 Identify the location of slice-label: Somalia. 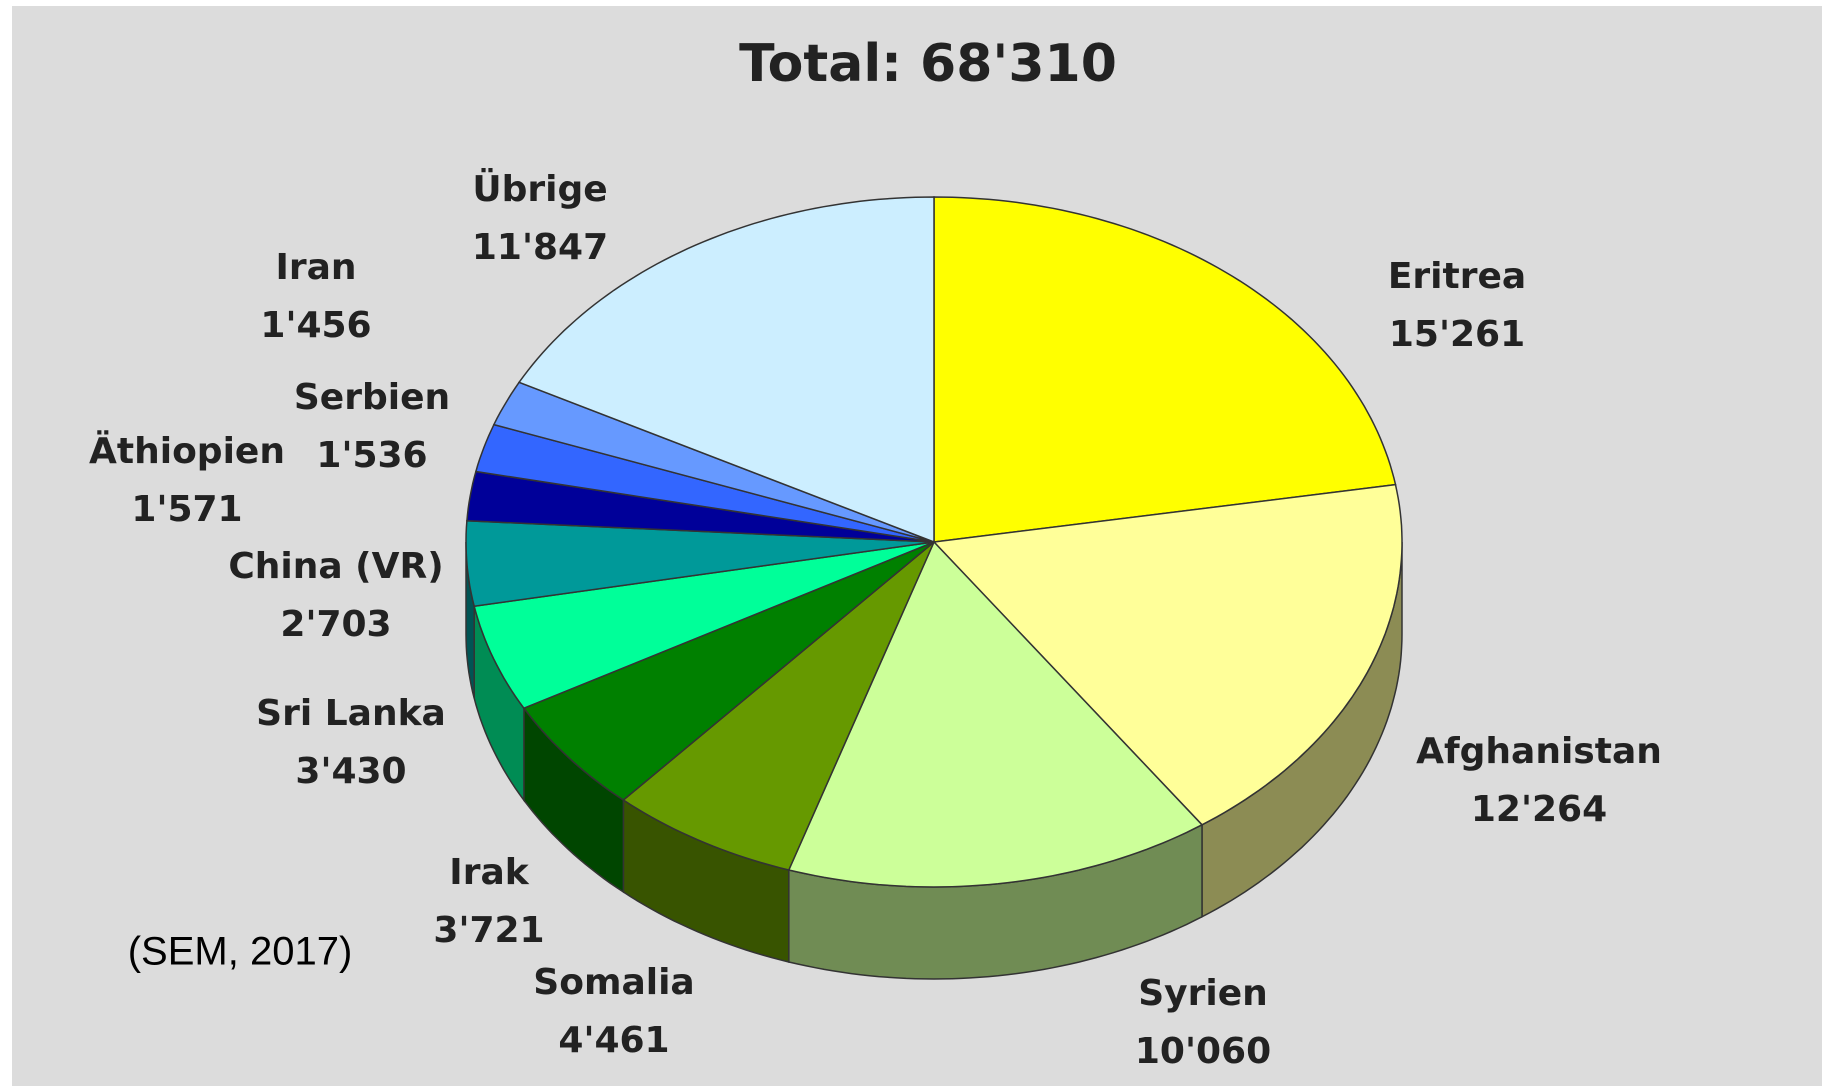
(613, 982).